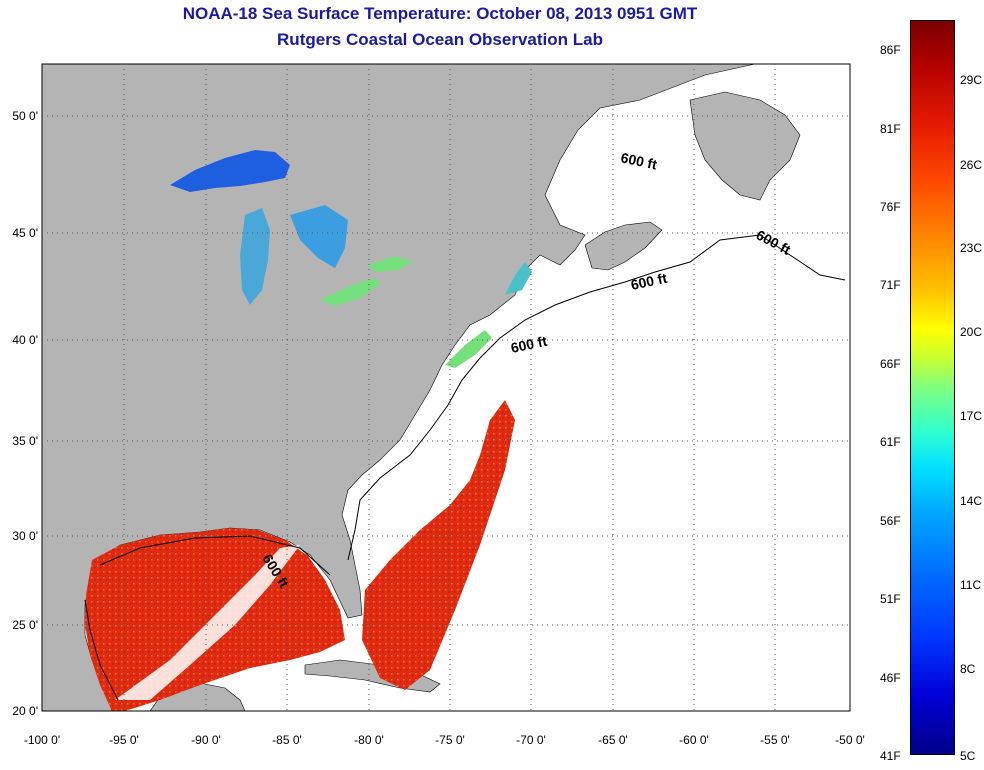 The width and height of the screenshot is (984, 770). What do you see at coordinates (468, 349) in the screenshot?
I see `new-york-bight-sst` at bounding box center [468, 349].